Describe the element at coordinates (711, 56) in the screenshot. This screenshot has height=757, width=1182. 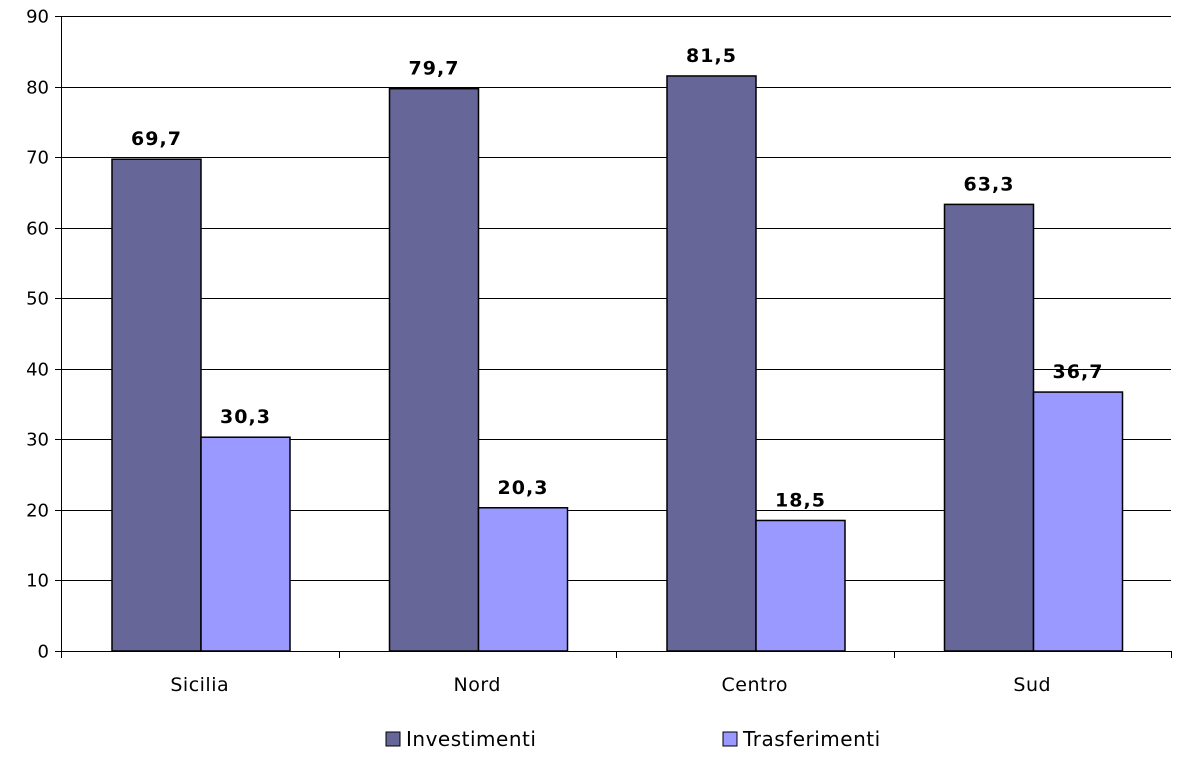
I see `data-label: 81,5` at that location.